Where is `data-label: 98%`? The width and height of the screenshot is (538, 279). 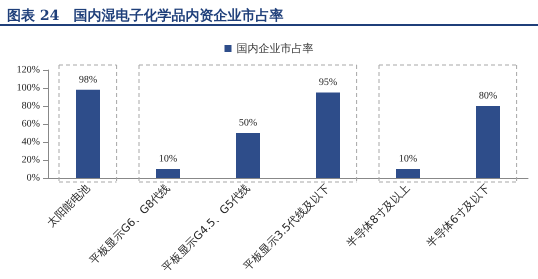
data-label: 98% is located at coordinates (88, 80).